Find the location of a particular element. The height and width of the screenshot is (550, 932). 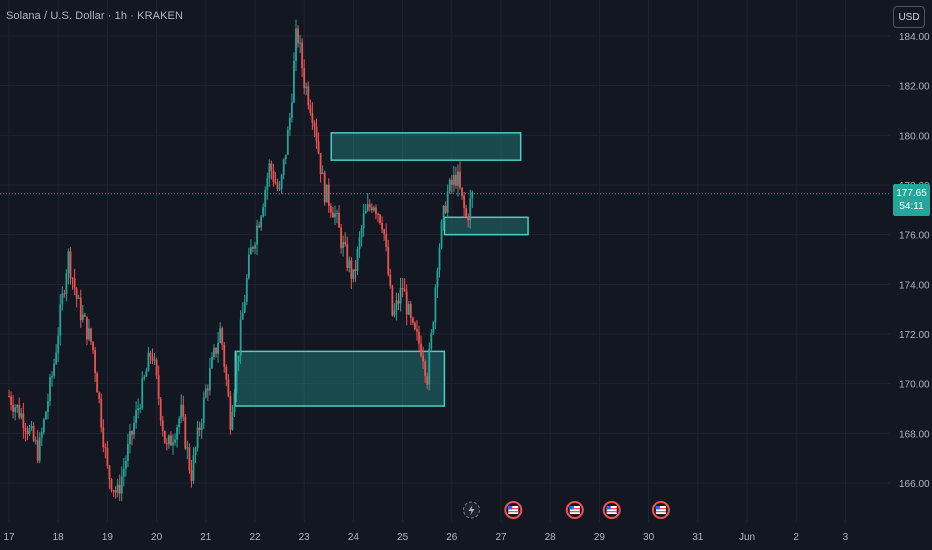

x-tick-label: 20 is located at coordinates (157, 537).